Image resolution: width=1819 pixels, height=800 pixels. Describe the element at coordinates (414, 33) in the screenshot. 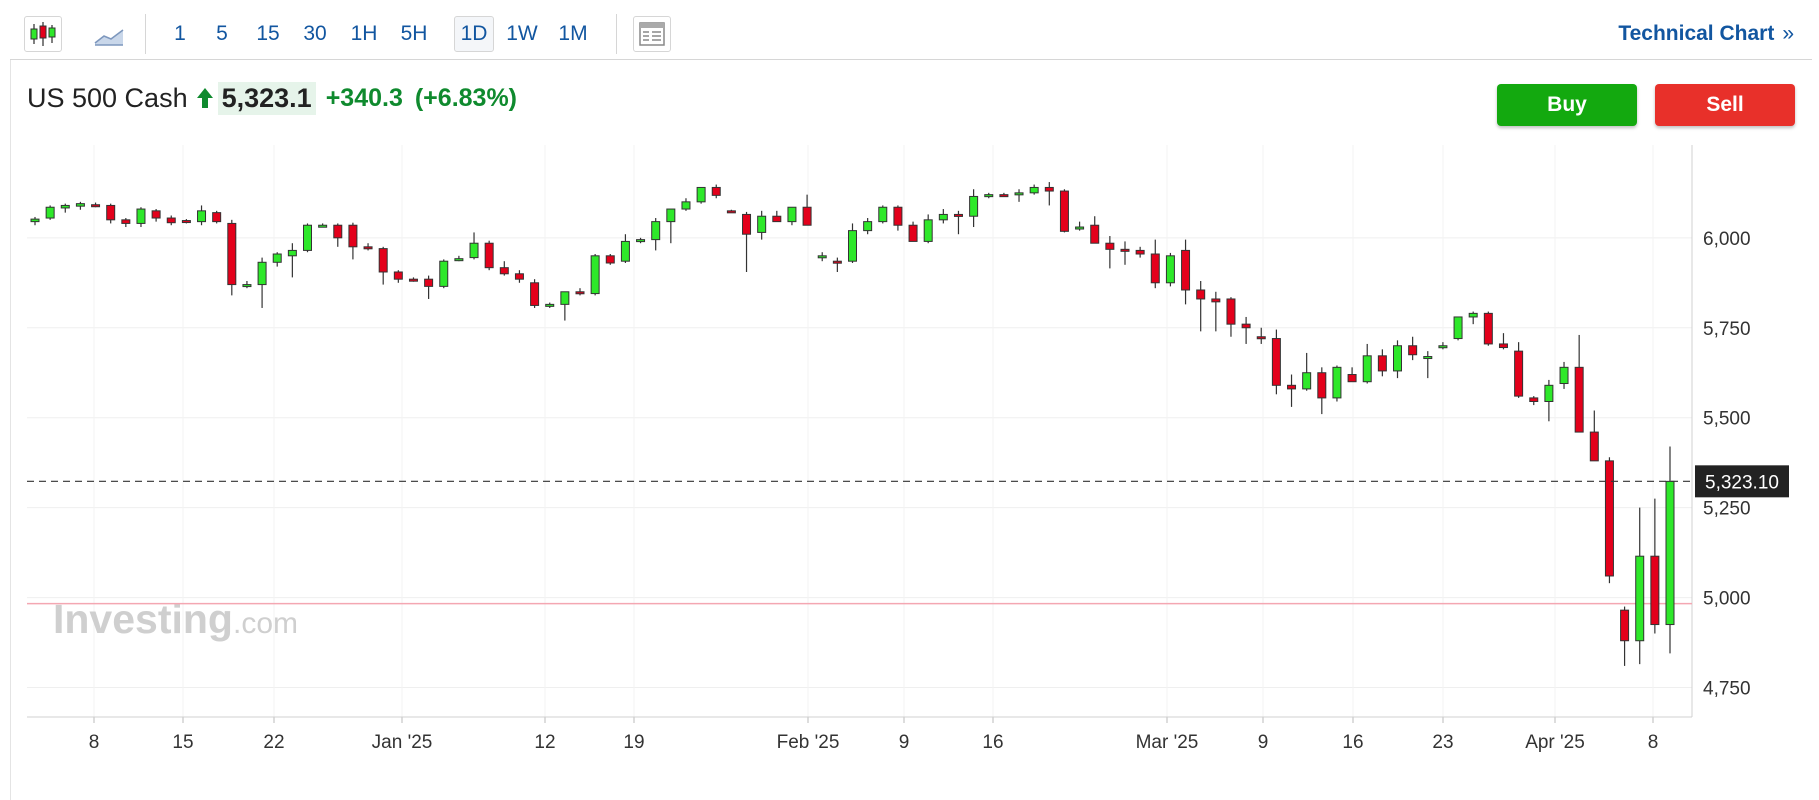

I see `interval-5h-button: 5H` at that location.